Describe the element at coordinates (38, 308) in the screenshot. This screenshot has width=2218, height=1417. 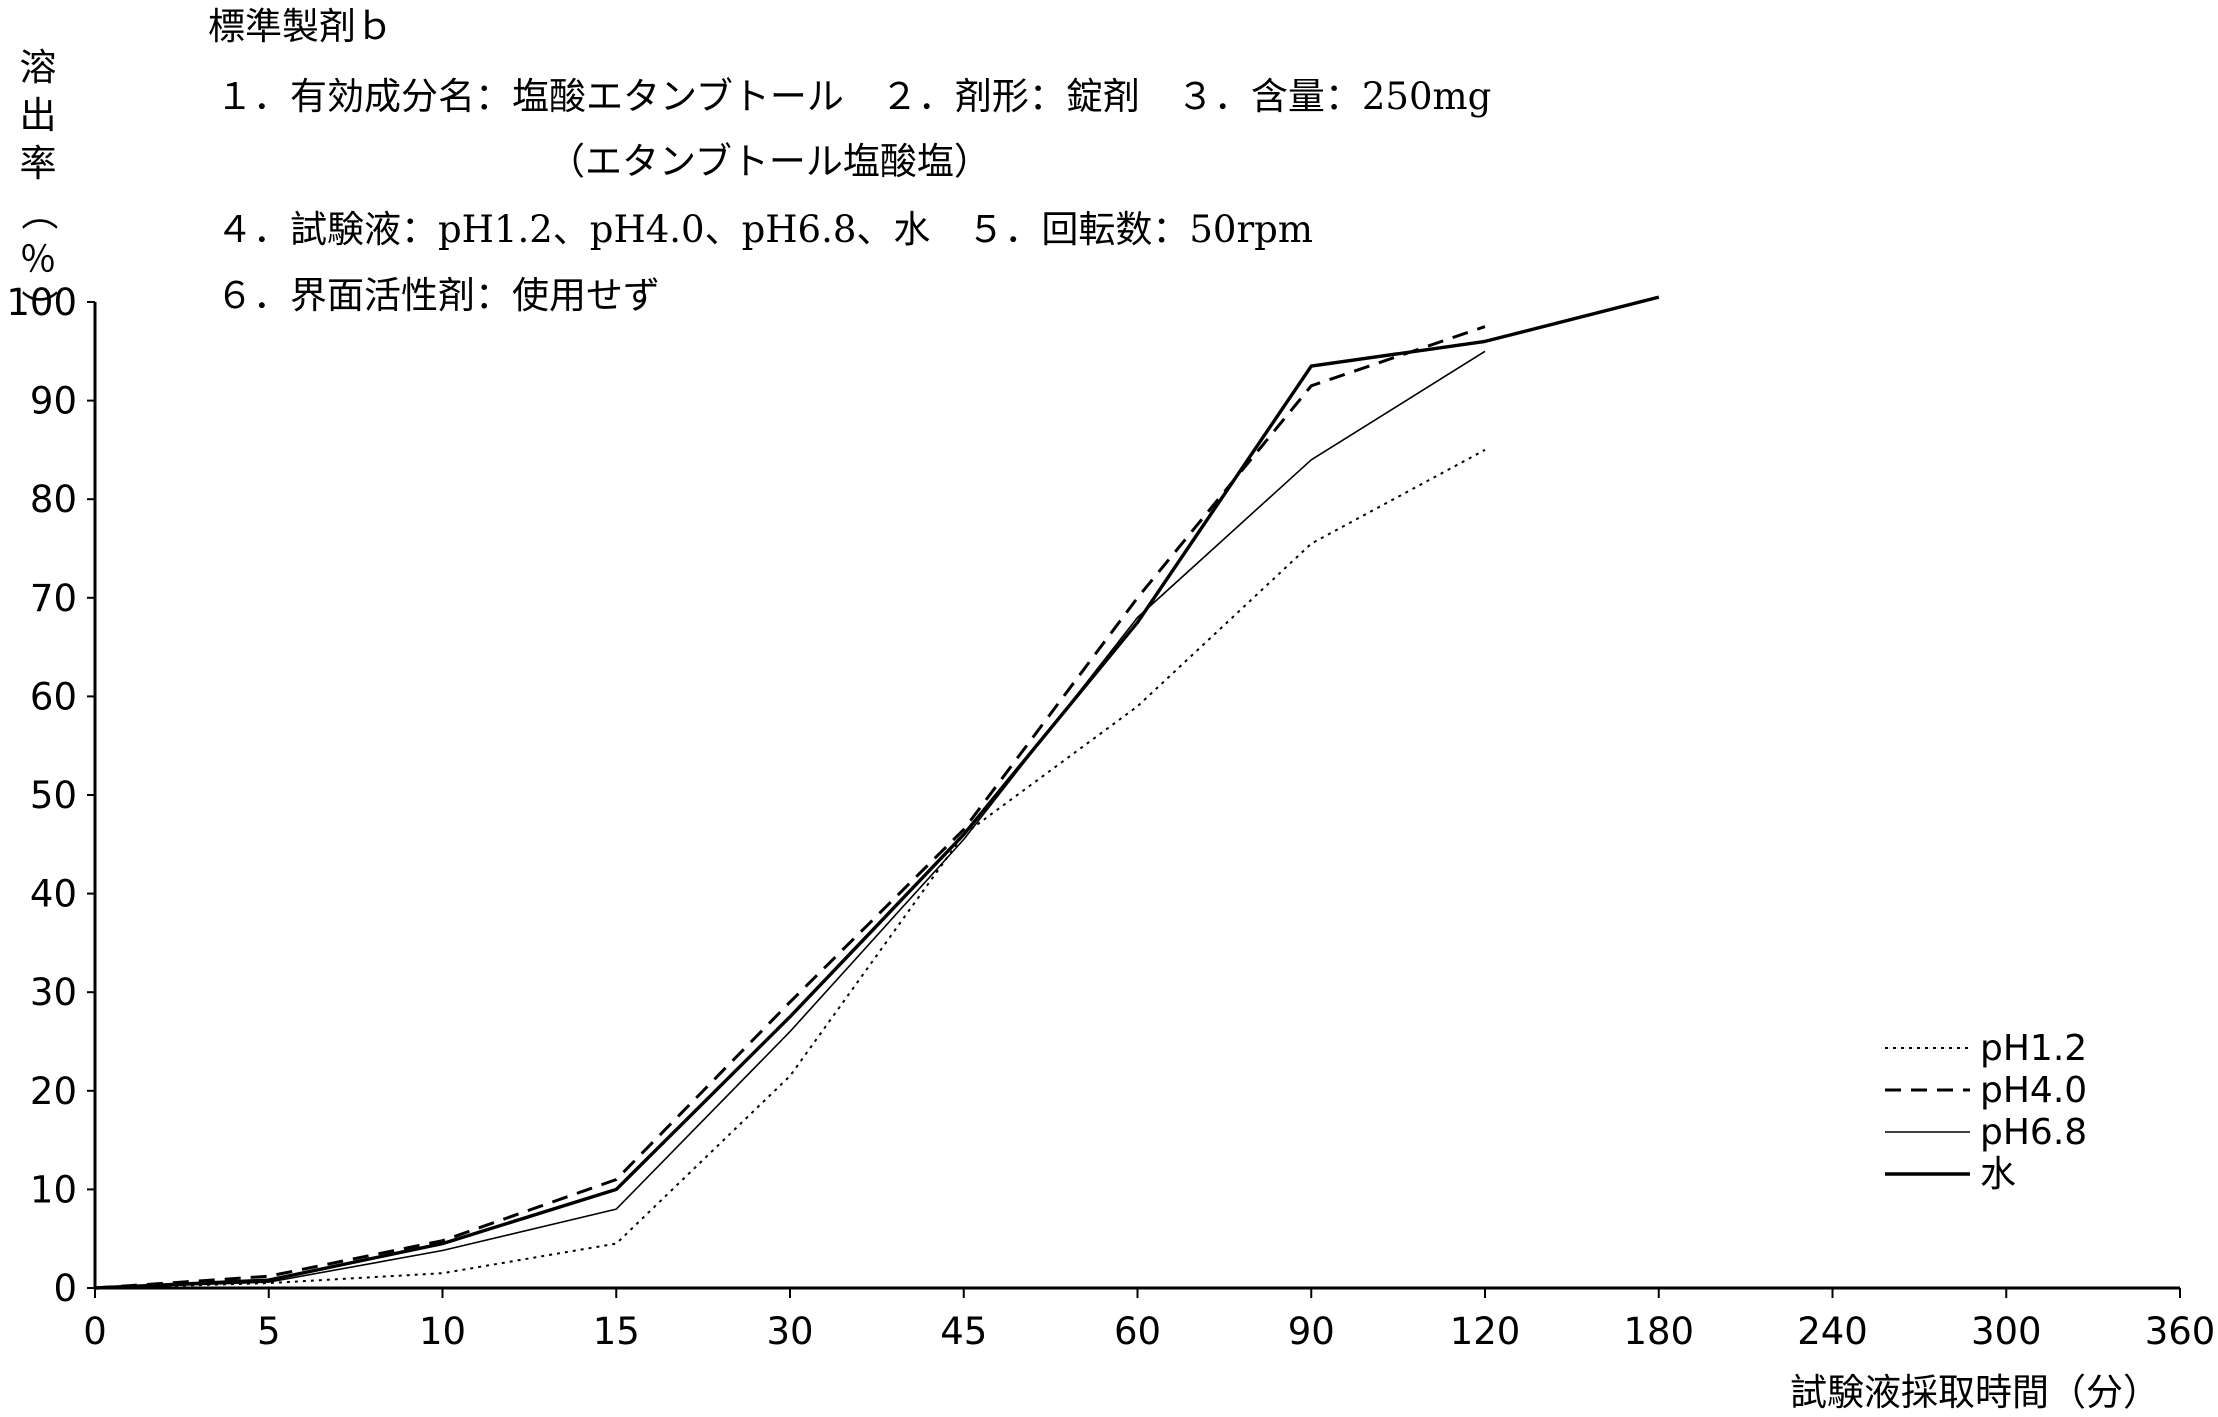
I see `y-axis-title-char: ）` at that location.